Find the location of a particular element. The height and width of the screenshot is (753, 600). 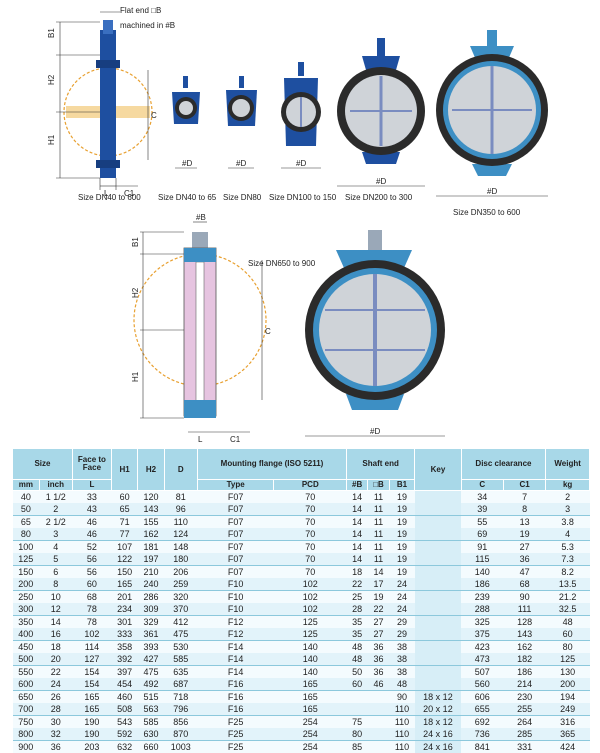

cell: 397 is located at coordinates (124, 672).